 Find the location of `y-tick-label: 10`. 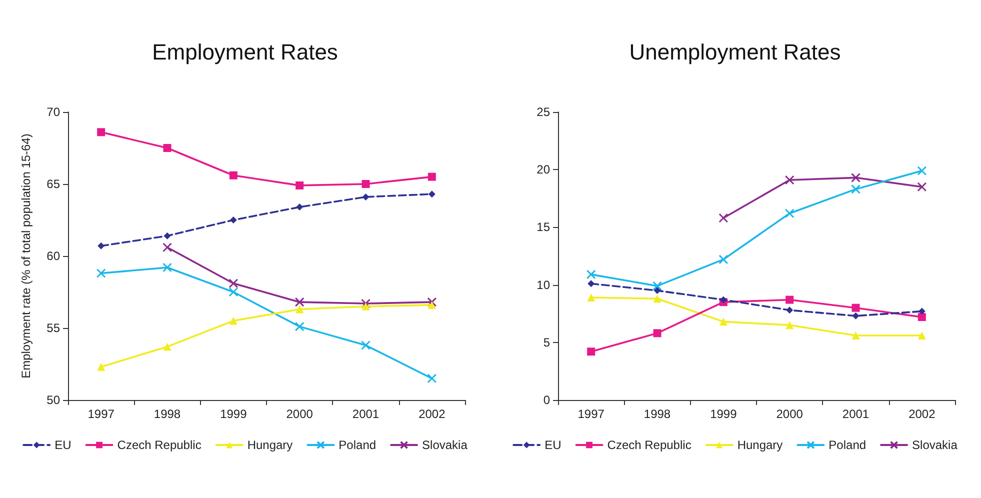

y-tick-label: 10 is located at coordinates (543, 285).